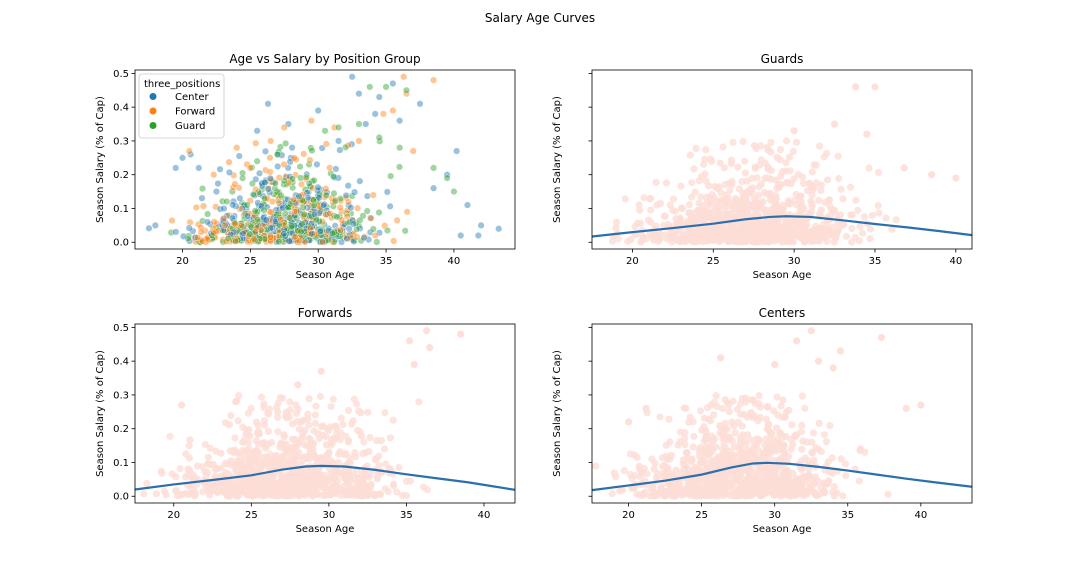 The height and width of the screenshot is (576, 1080). I want to click on axes-frame, so click(325, 413).